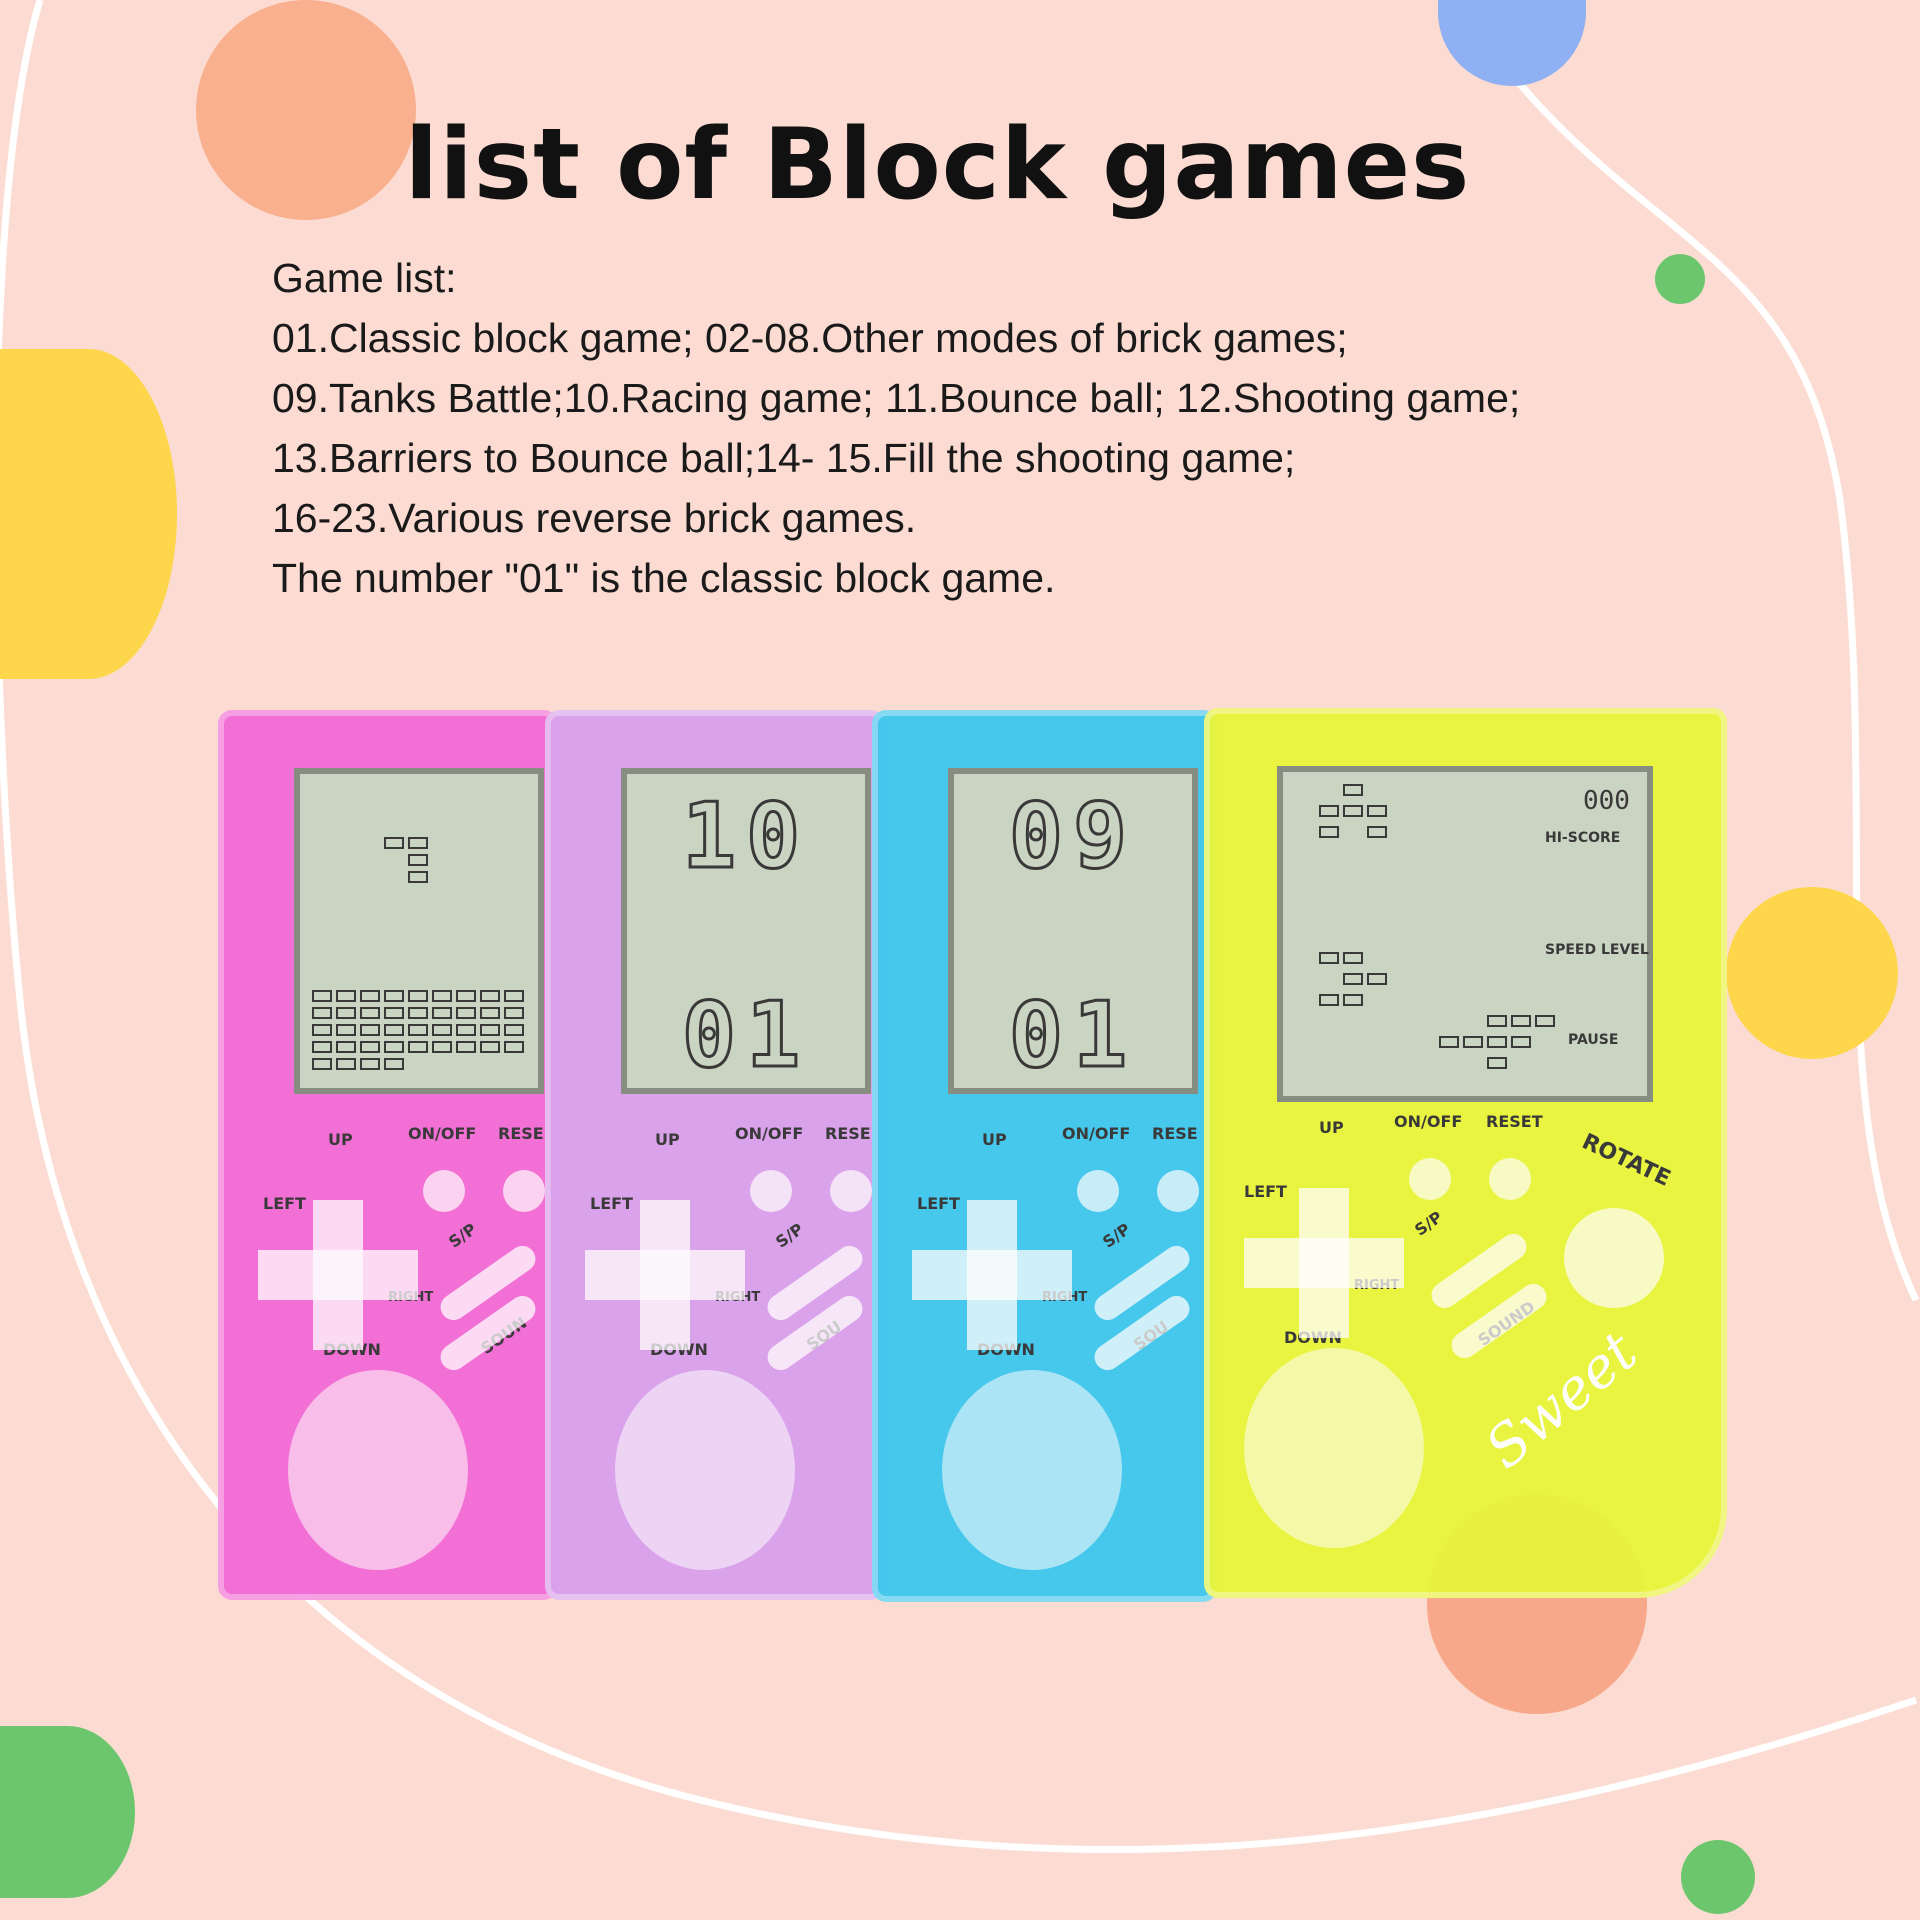 This screenshot has height=1920, width=1920. I want to click on decor-circle-yellow-right, so click(1812, 973).